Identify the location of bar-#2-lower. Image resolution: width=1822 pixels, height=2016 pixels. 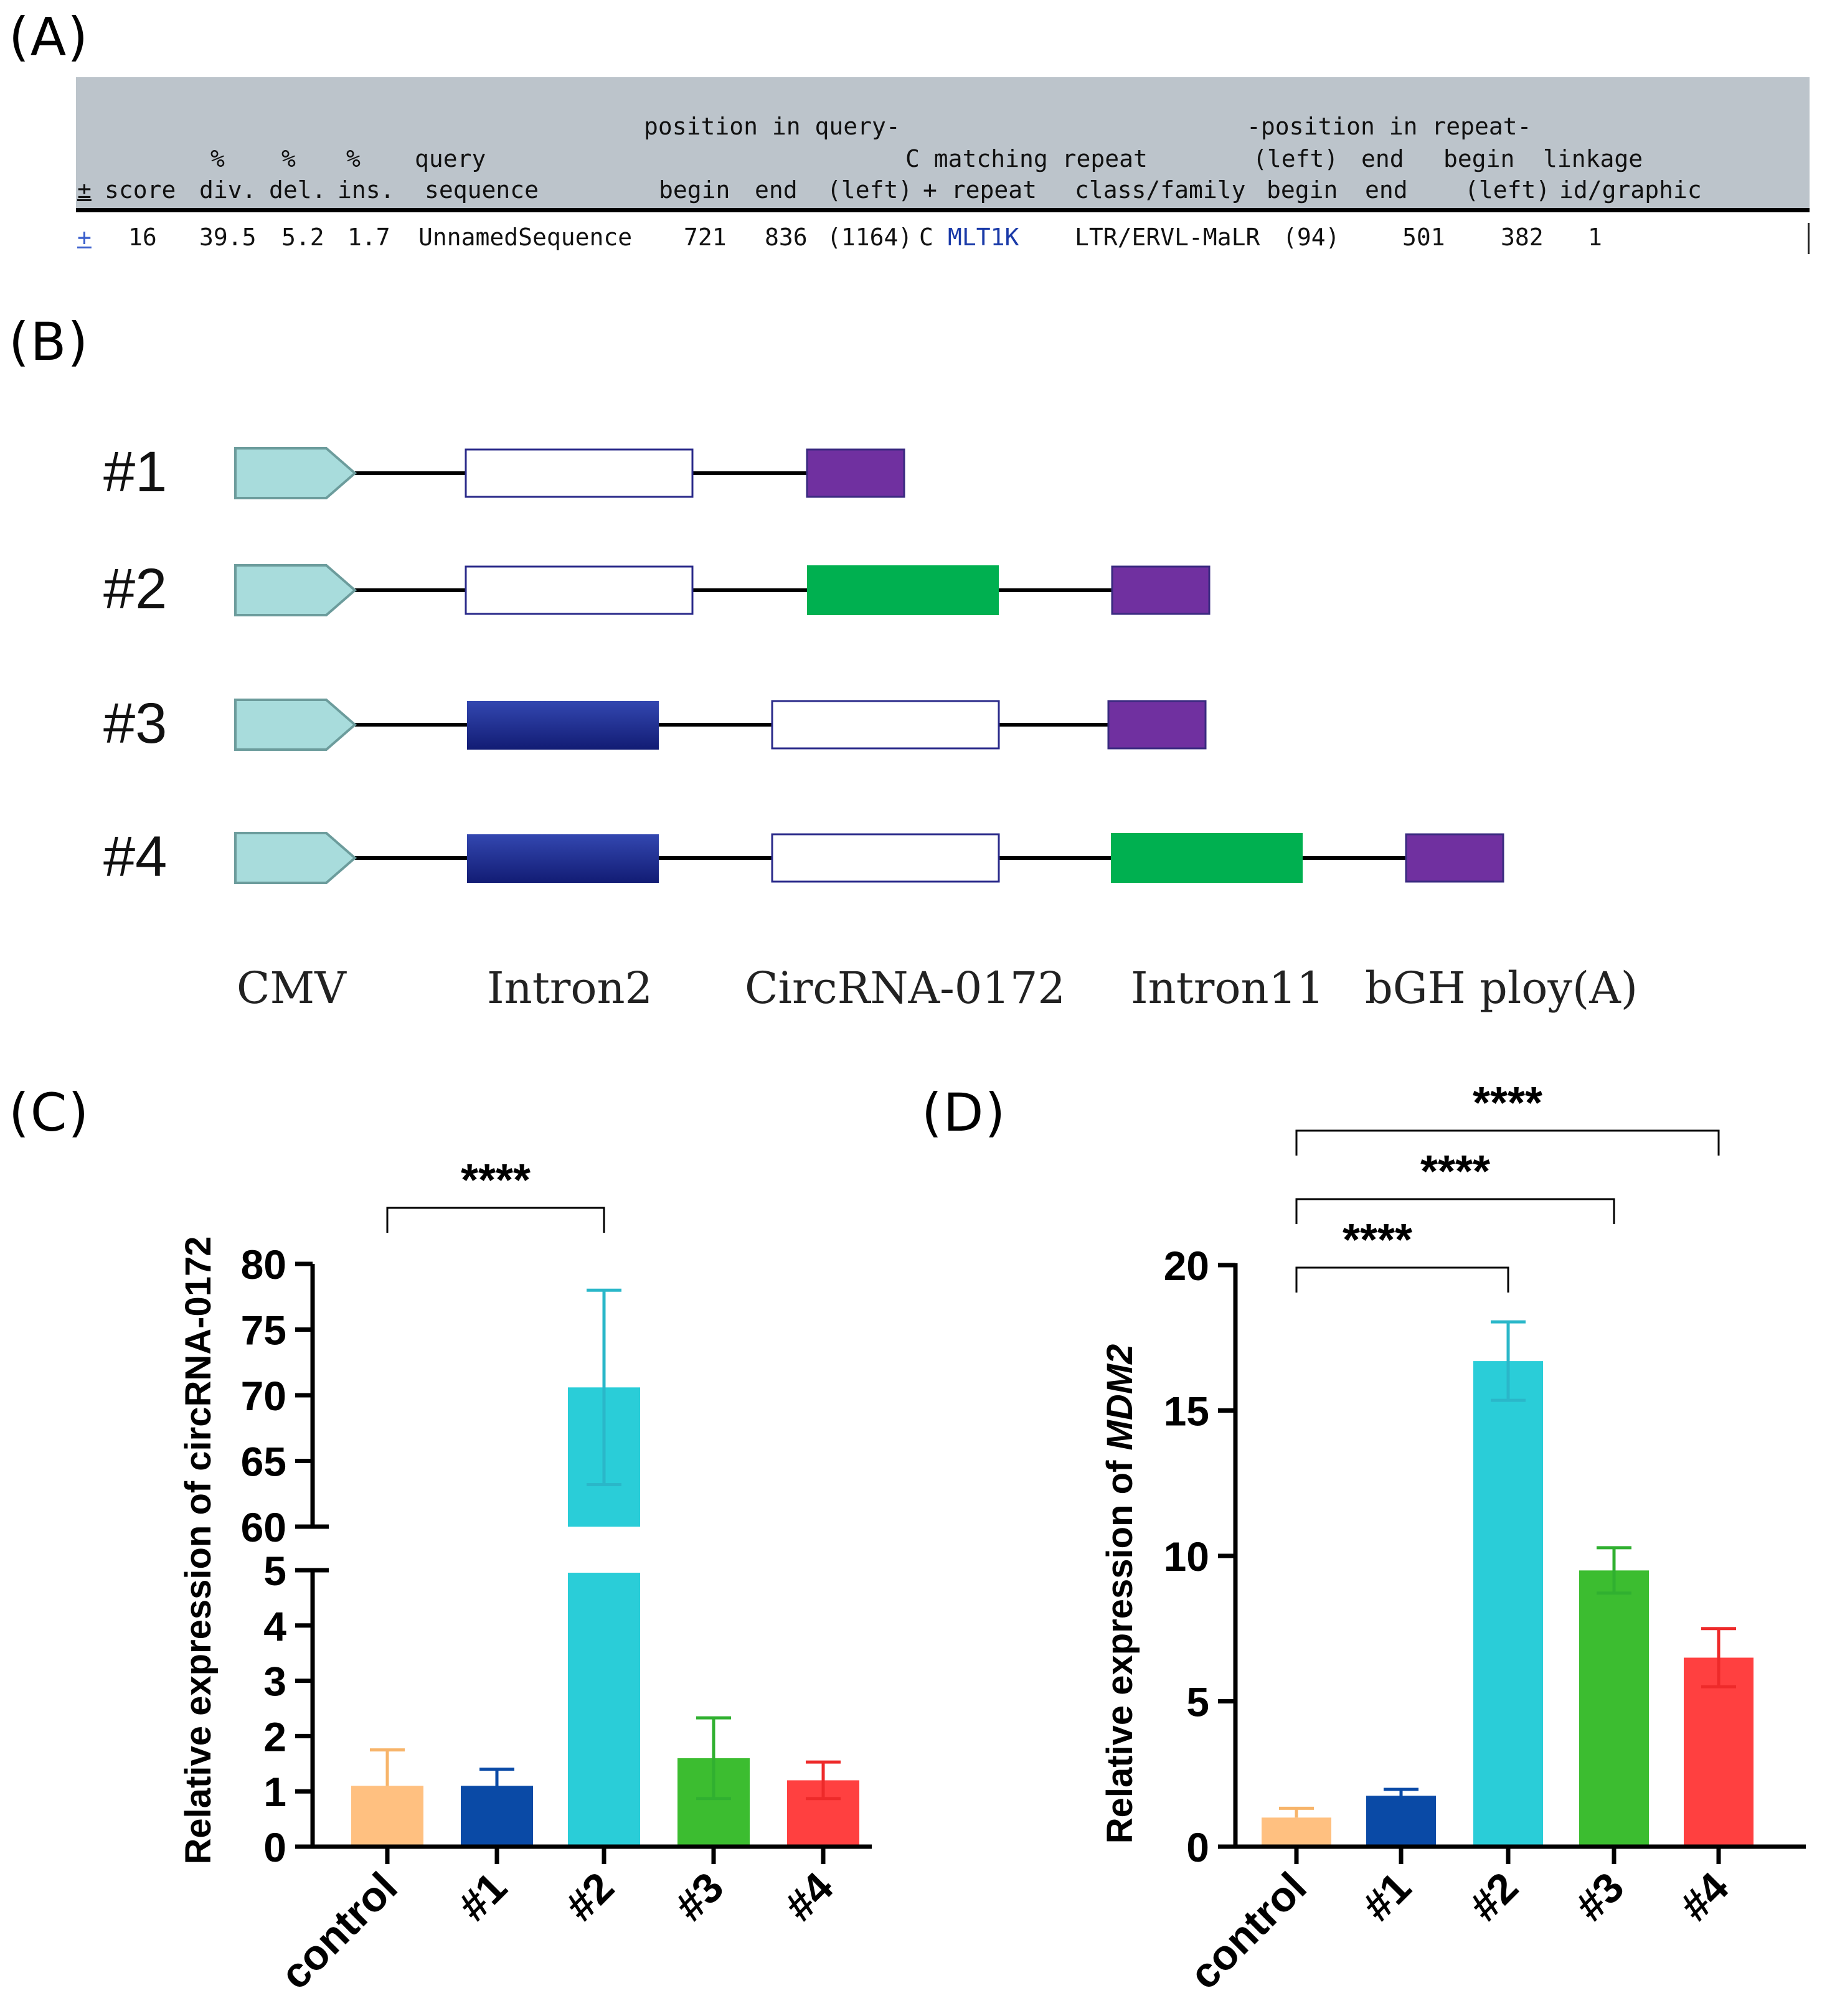
(604, 1710).